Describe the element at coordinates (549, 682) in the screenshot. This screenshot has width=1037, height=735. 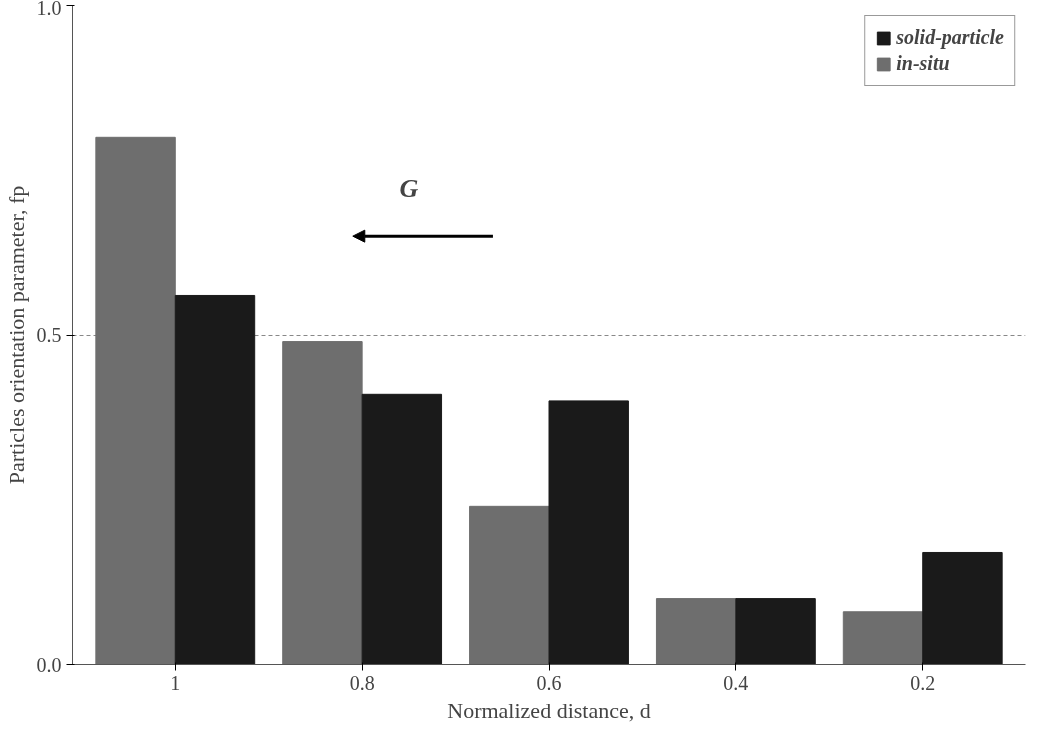
I see `x-tick-label: 0.6` at that location.